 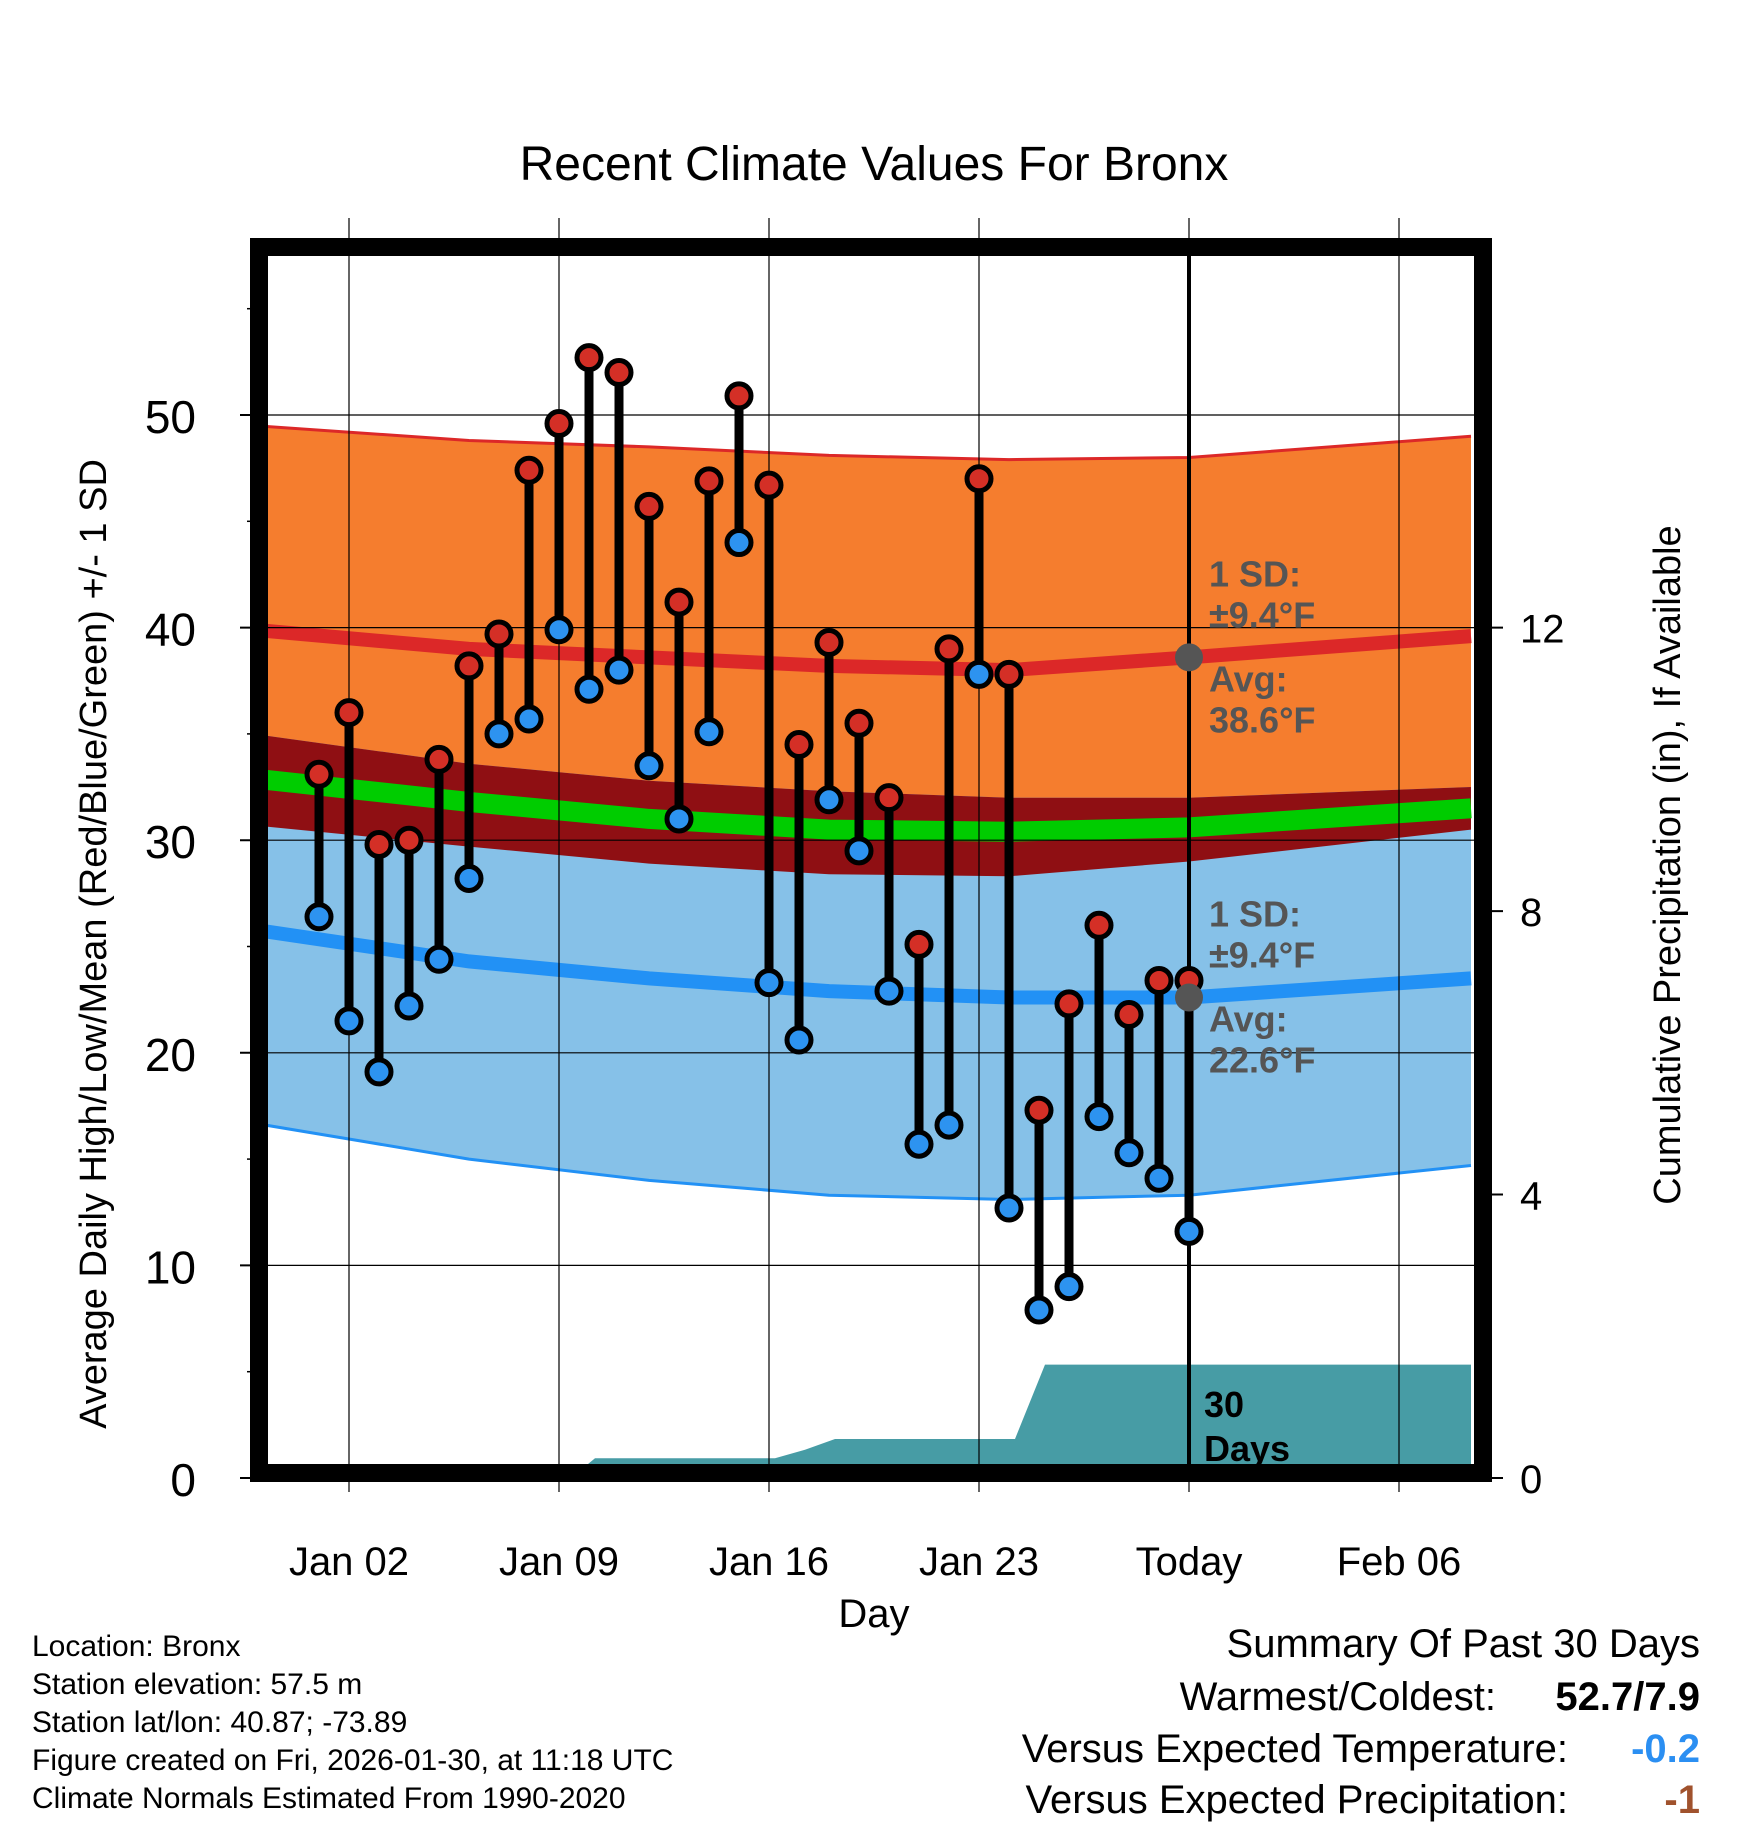 I want to click on x-tick-label: Jan 09, so click(x=559, y=1562).